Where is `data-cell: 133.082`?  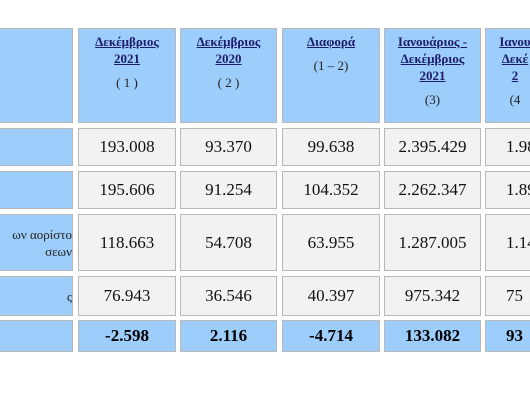
data-cell: 133.082 is located at coordinates (432, 336).